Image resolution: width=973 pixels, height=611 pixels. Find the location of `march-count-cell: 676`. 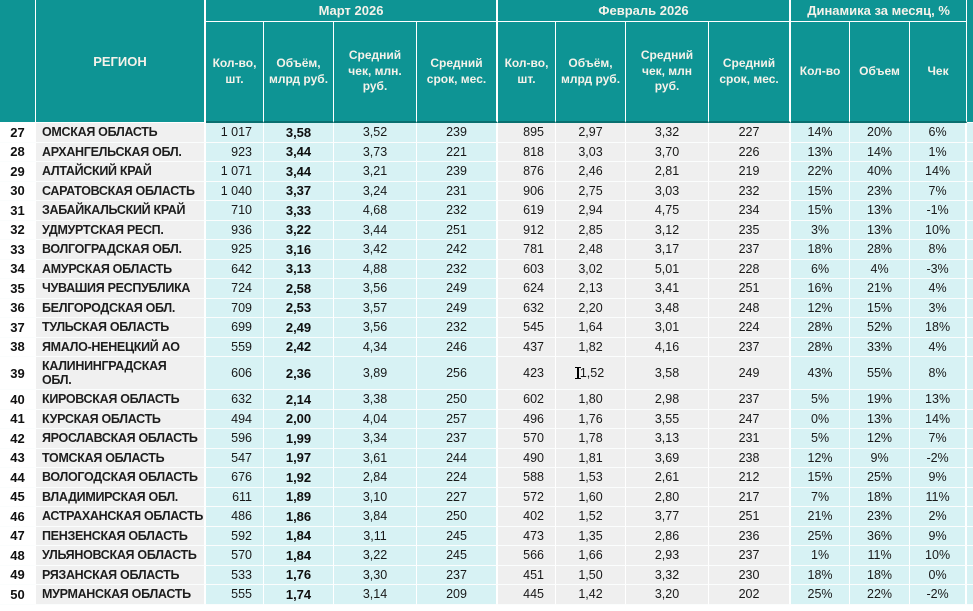

march-count-cell: 676 is located at coordinates (235, 478).